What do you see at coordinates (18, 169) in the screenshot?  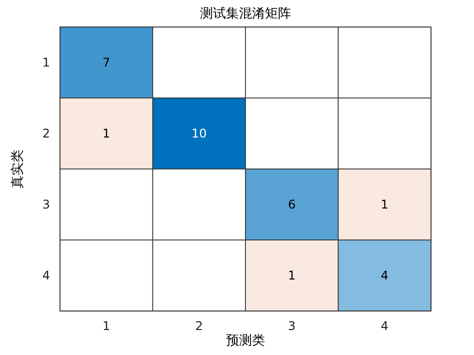 I see `y-axis-title: 真实类` at bounding box center [18, 169].